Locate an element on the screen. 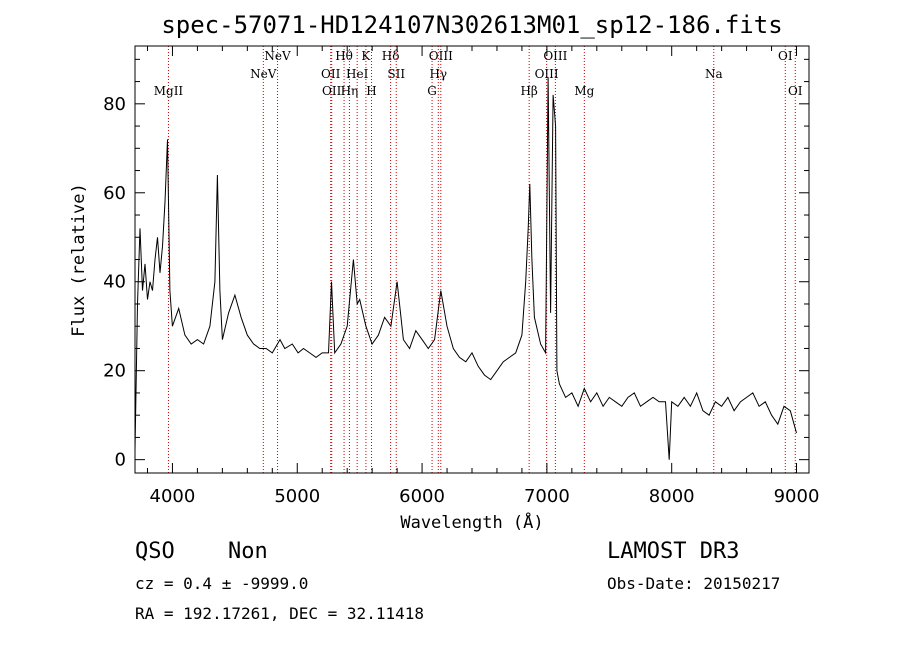  y-tick-label: 0 is located at coordinates (120, 460).